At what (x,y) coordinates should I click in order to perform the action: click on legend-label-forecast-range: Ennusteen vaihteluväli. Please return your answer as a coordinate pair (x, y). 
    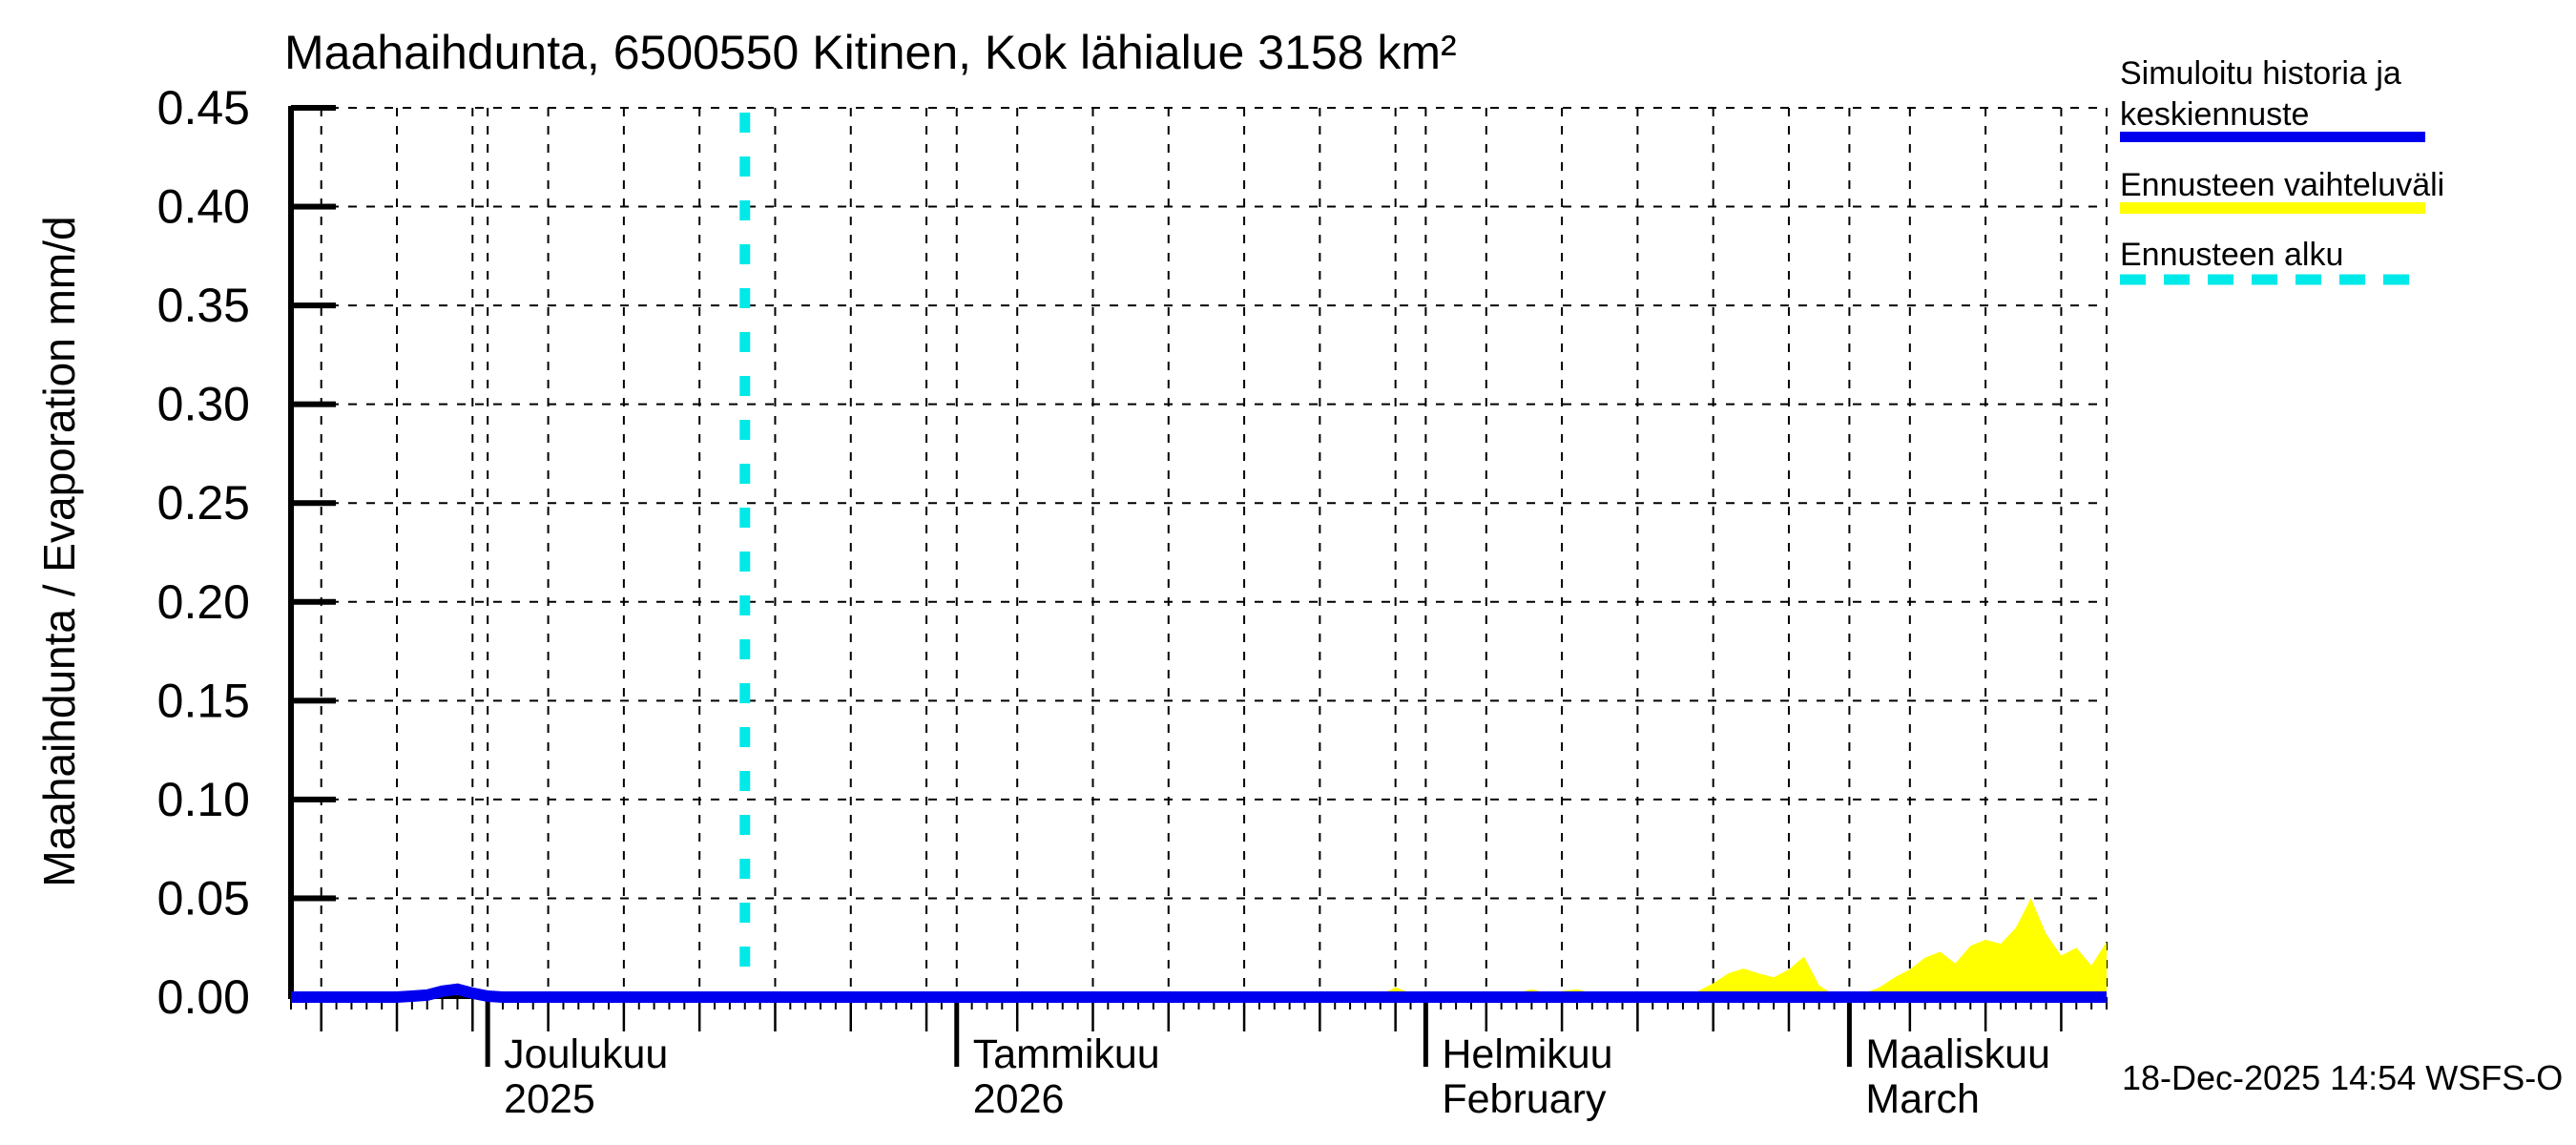
    Looking at the image, I should click on (2282, 185).